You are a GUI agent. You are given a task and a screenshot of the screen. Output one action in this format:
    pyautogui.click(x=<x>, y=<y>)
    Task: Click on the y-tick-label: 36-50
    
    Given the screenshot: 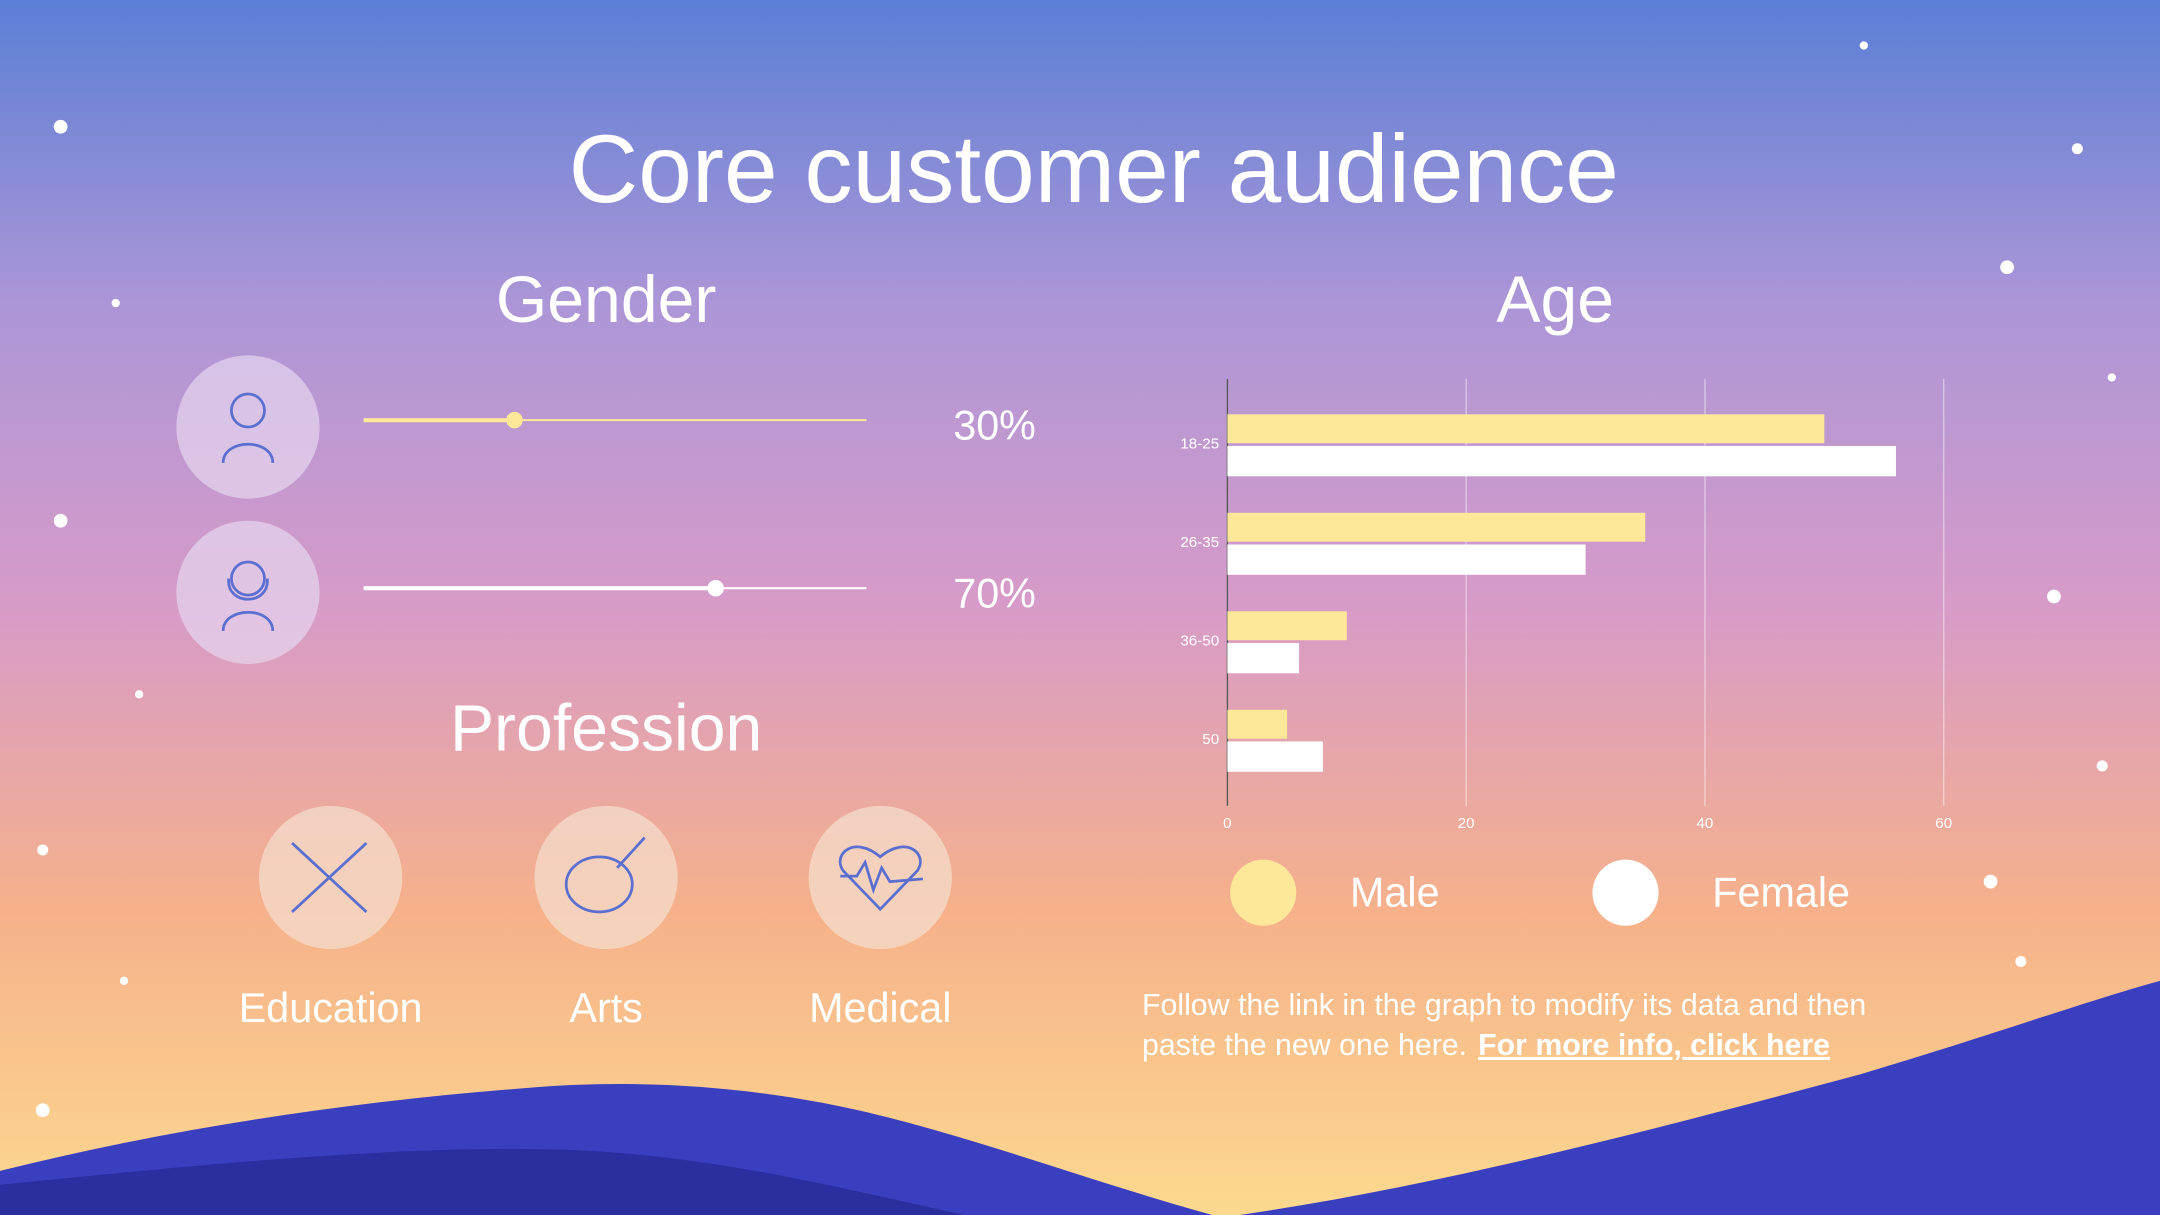 What is the action you would take?
    pyautogui.click(x=1199, y=641)
    